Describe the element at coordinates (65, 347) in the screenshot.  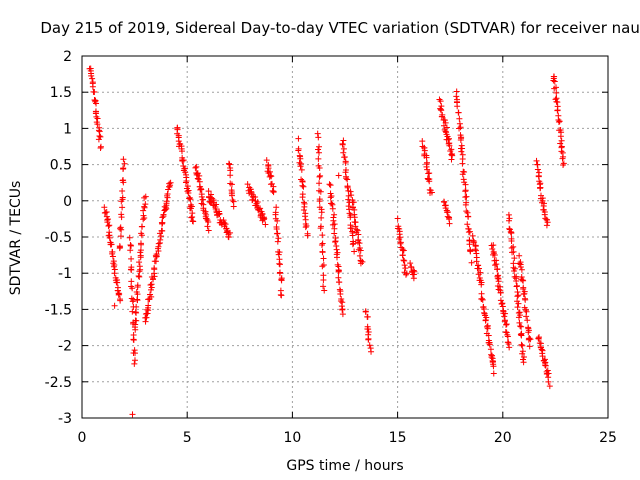
I see `y-tick-label: -2` at that location.